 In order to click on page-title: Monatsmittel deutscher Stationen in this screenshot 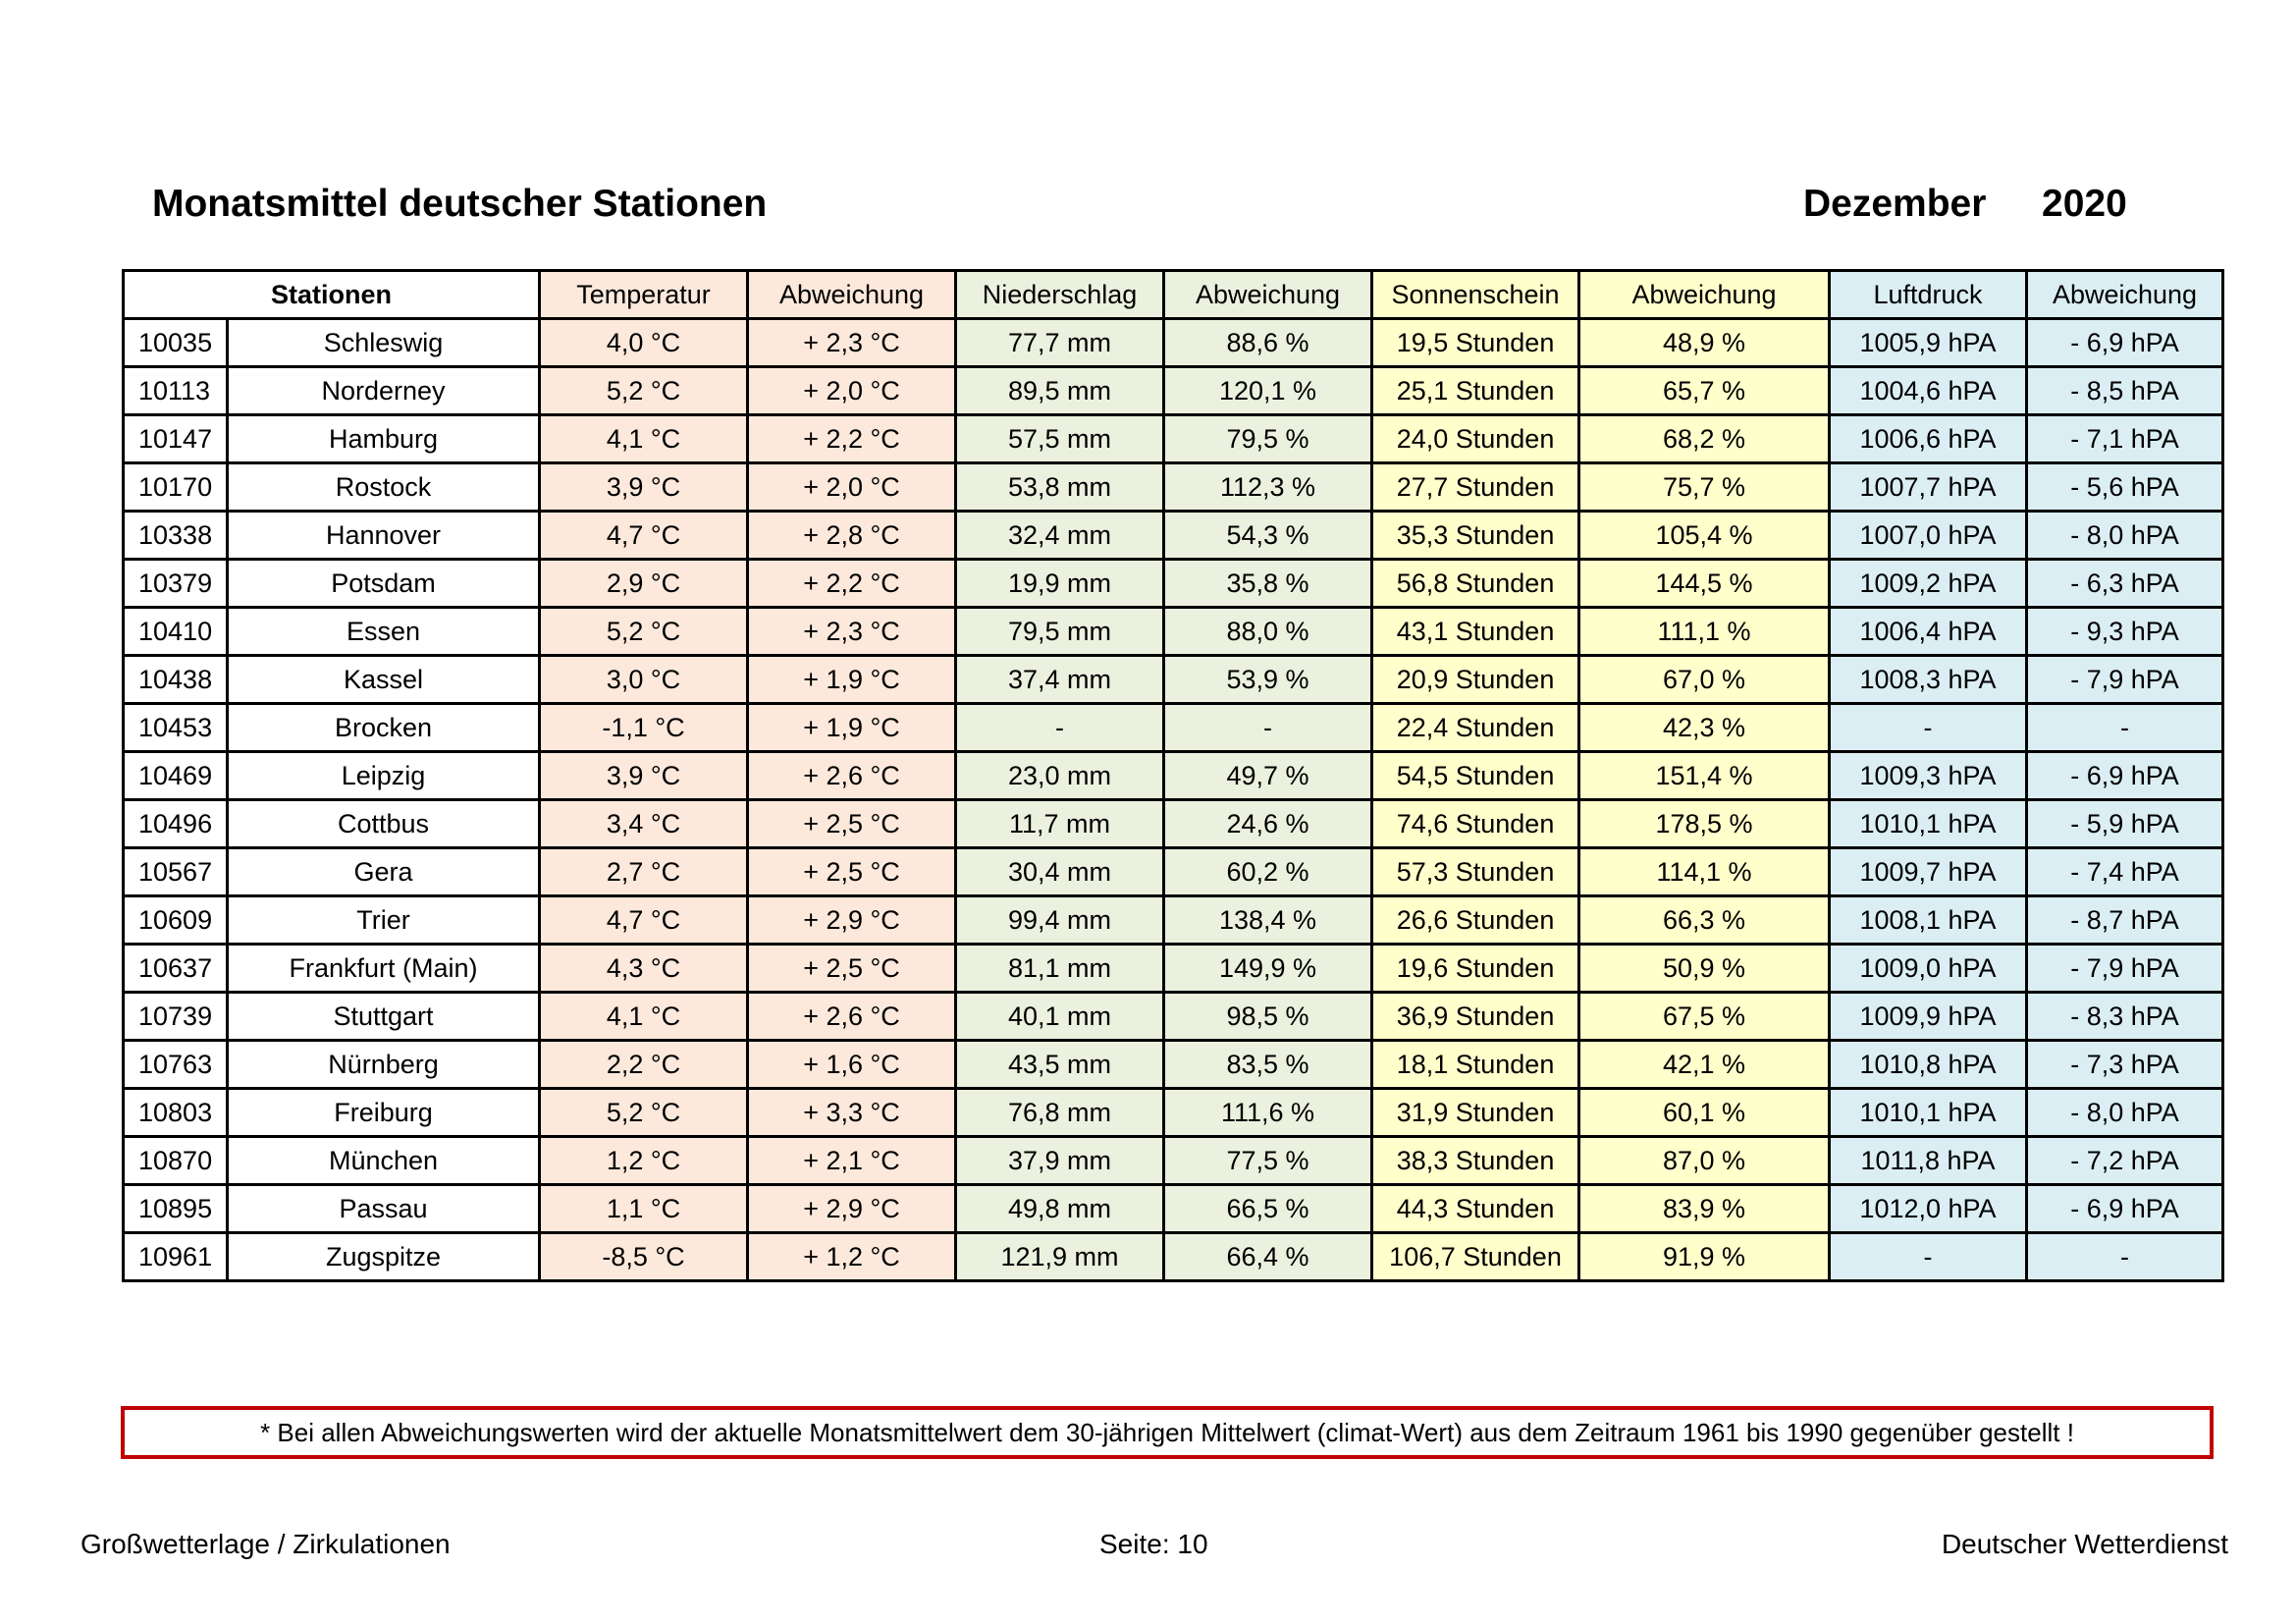, I will do `click(460, 204)`.